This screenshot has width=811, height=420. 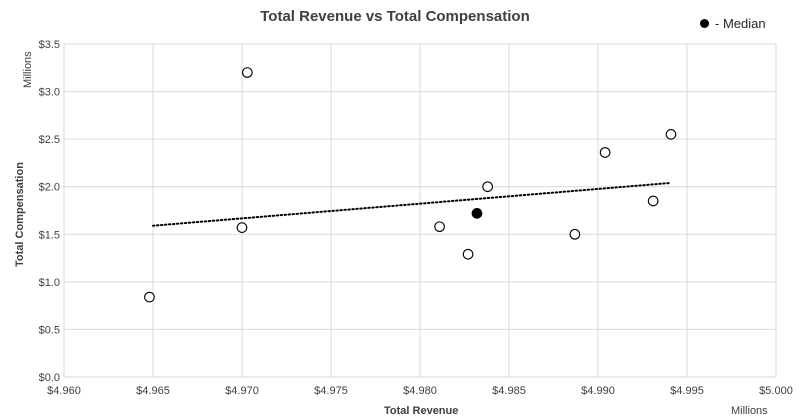 What do you see at coordinates (331, 391) in the screenshot?
I see `x-tick-label: $4.975` at bounding box center [331, 391].